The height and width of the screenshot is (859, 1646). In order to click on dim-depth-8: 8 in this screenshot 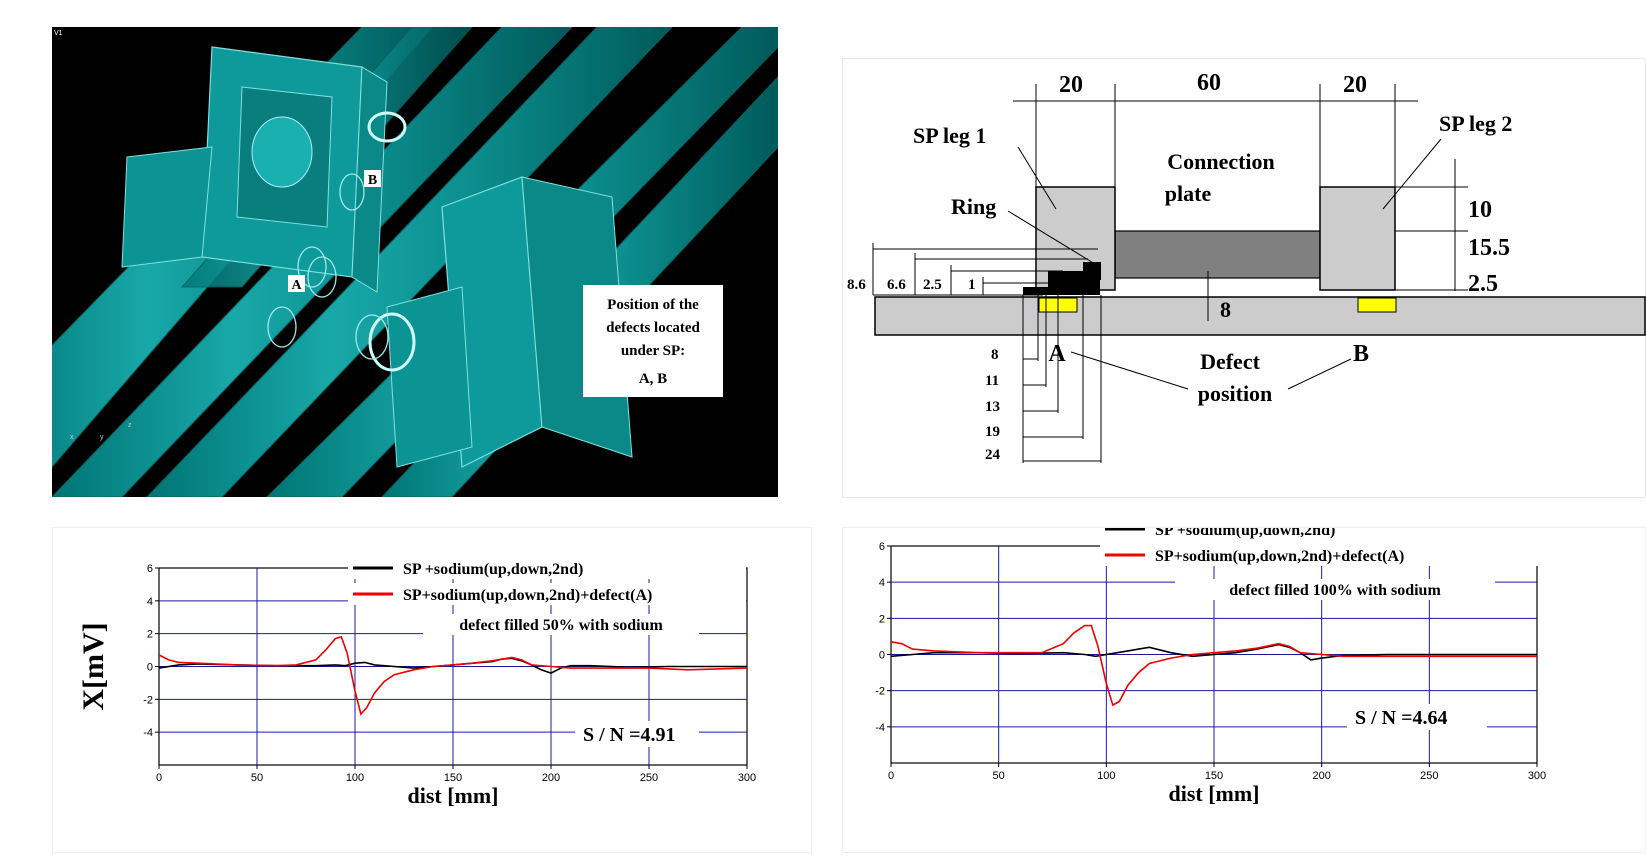, I will do `click(995, 355)`.